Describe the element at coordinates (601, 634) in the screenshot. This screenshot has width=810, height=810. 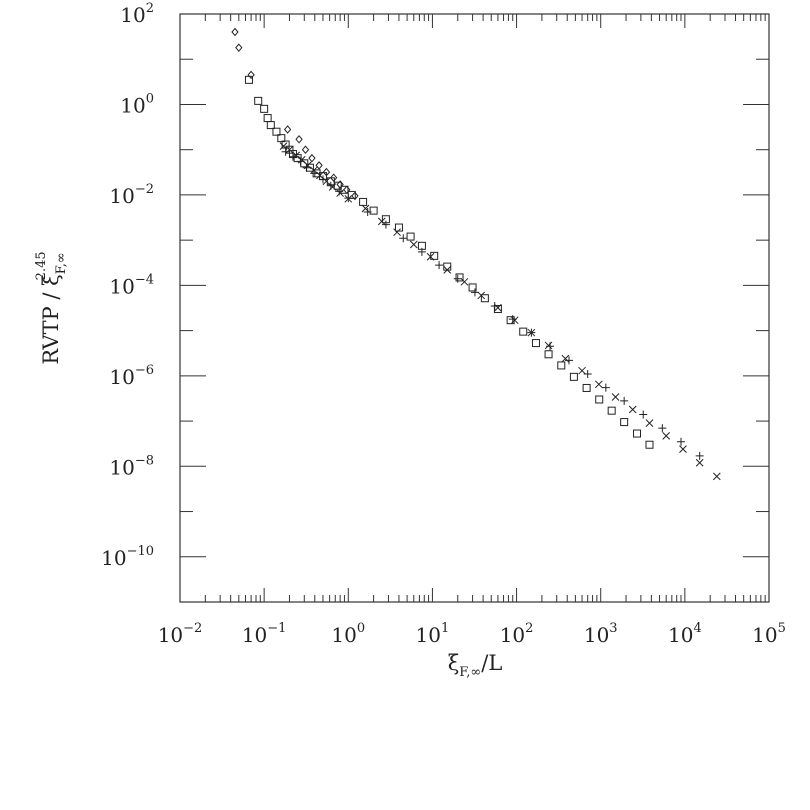
I see `x-tick-label: 10³` at that location.